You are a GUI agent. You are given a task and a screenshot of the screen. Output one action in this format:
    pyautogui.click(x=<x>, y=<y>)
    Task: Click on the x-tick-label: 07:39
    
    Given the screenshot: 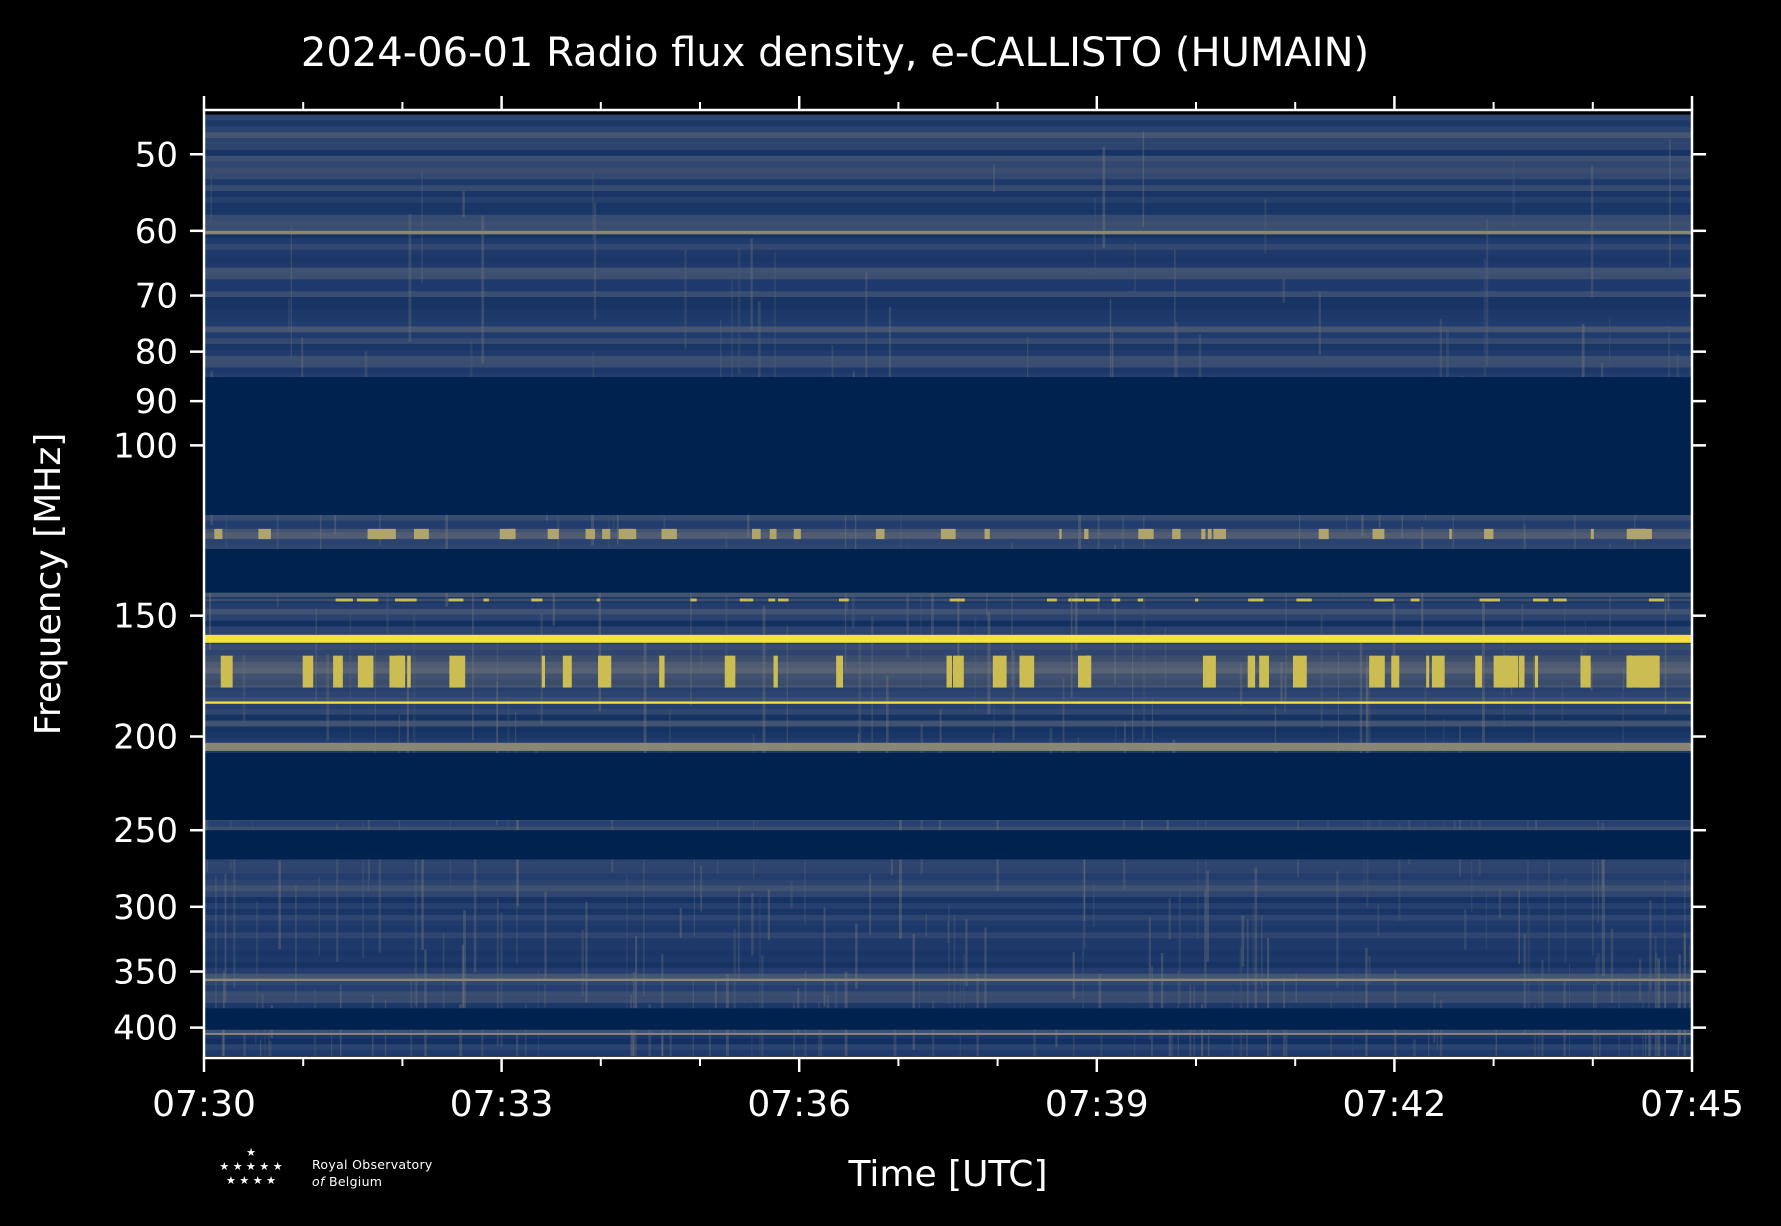 What is the action you would take?
    pyautogui.click(x=1097, y=1104)
    